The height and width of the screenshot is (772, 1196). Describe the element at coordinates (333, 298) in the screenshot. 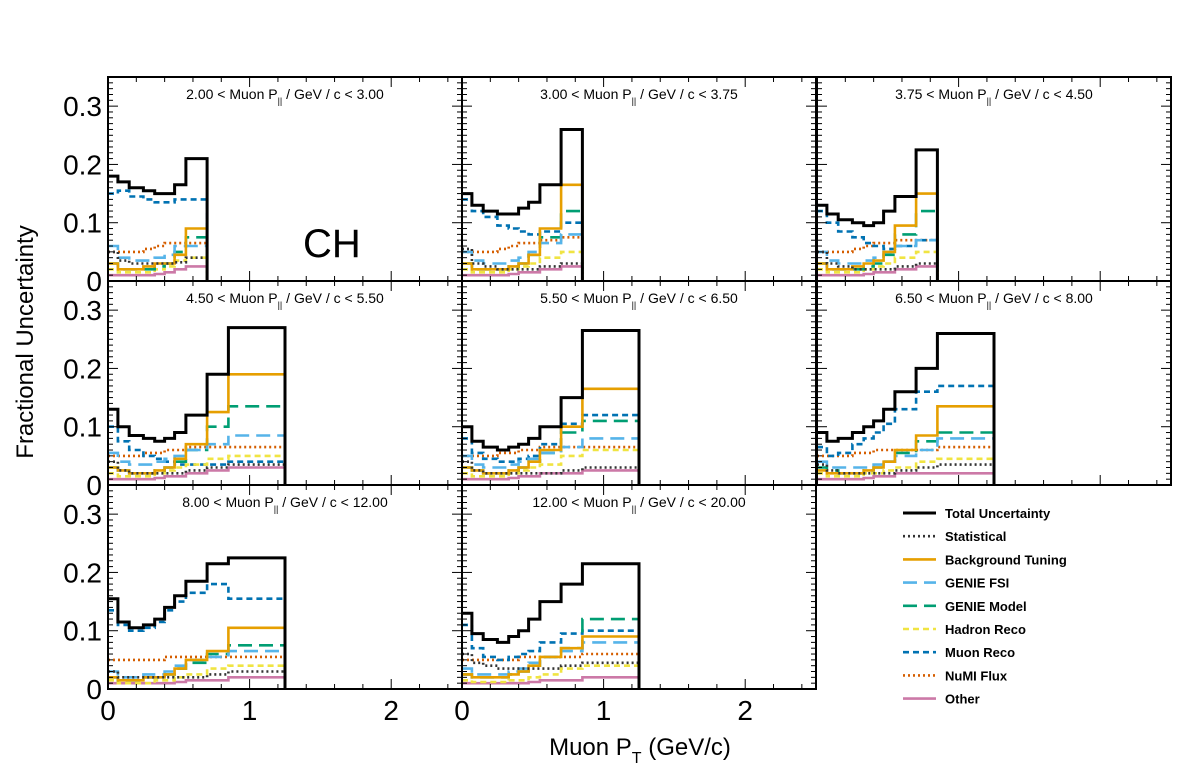

I see `panel-title-post: / GeV / c < 5.50` at that location.